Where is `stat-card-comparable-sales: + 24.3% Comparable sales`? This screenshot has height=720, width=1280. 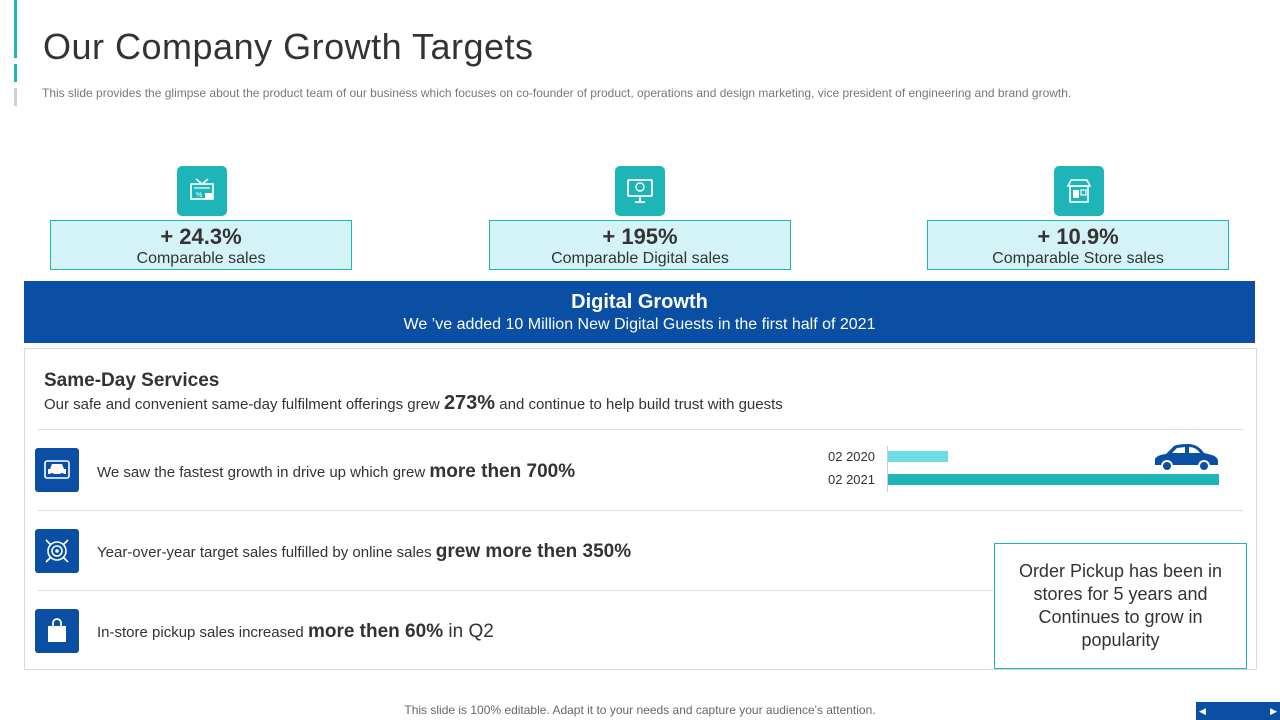
stat-card-comparable-sales: + 24.3% Comparable sales is located at coordinates (201, 245).